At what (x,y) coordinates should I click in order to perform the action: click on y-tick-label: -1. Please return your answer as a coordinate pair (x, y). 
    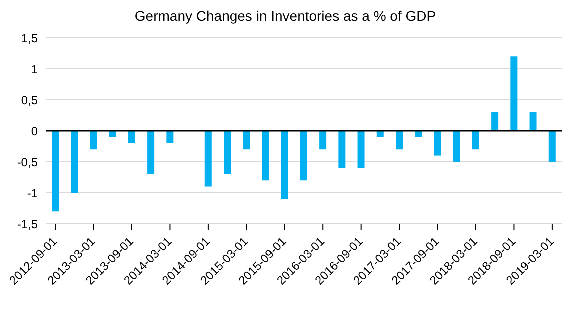
    Looking at the image, I should click on (32, 193).